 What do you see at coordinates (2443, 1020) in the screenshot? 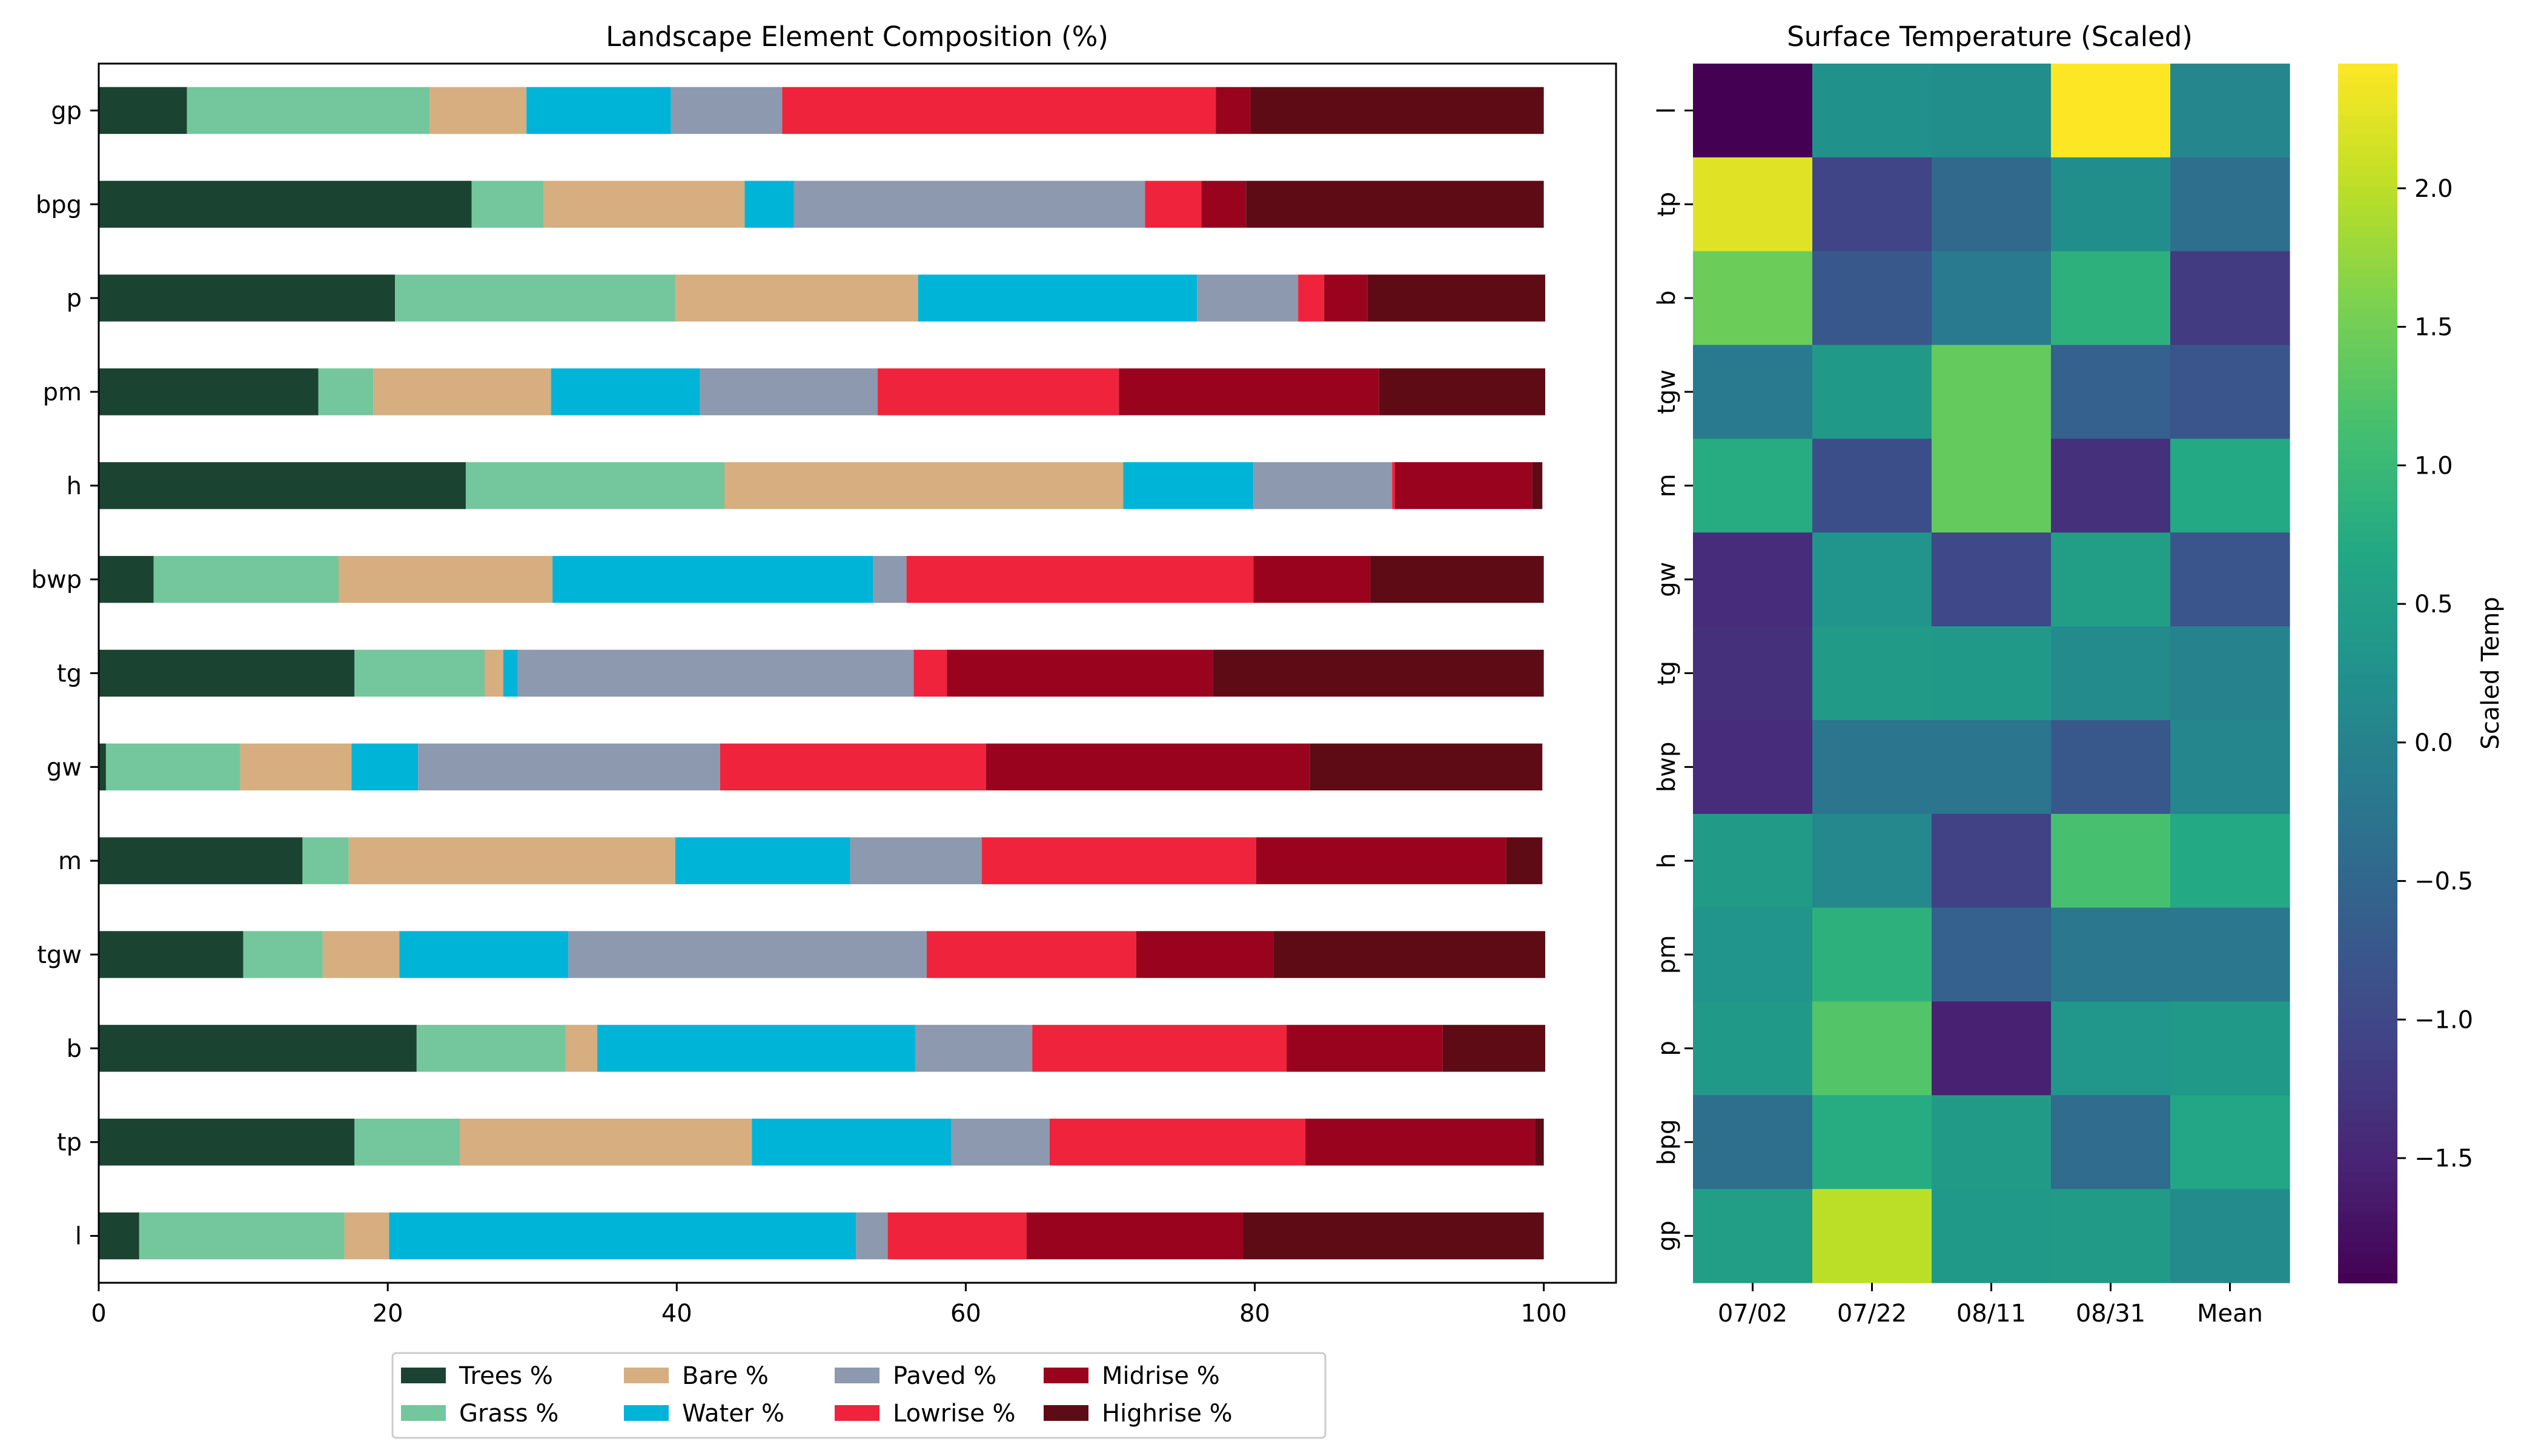
I see `colorbar-tick-label: −1.0` at bounding box center [2443, 1020].